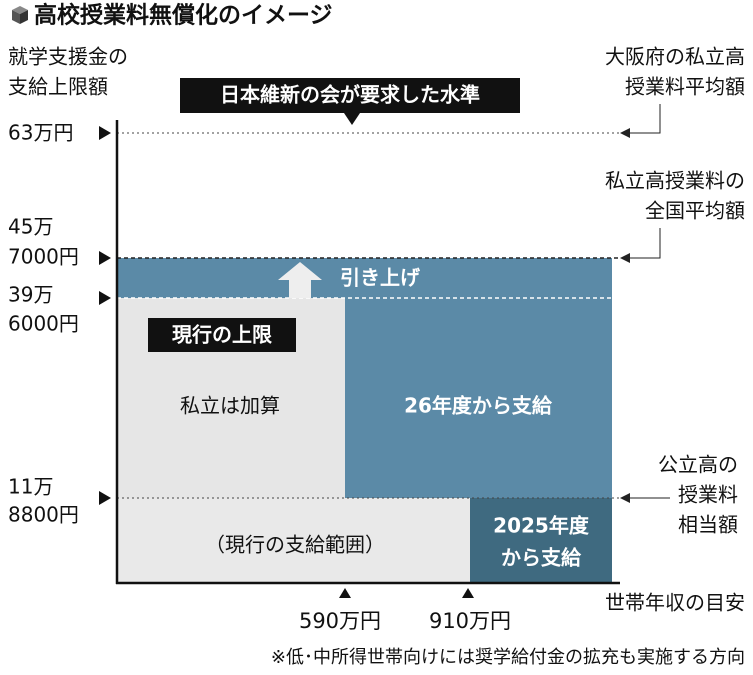 This screenshot has width=753, height=675. I want to click on region-label: から支給, so click(541, 558).